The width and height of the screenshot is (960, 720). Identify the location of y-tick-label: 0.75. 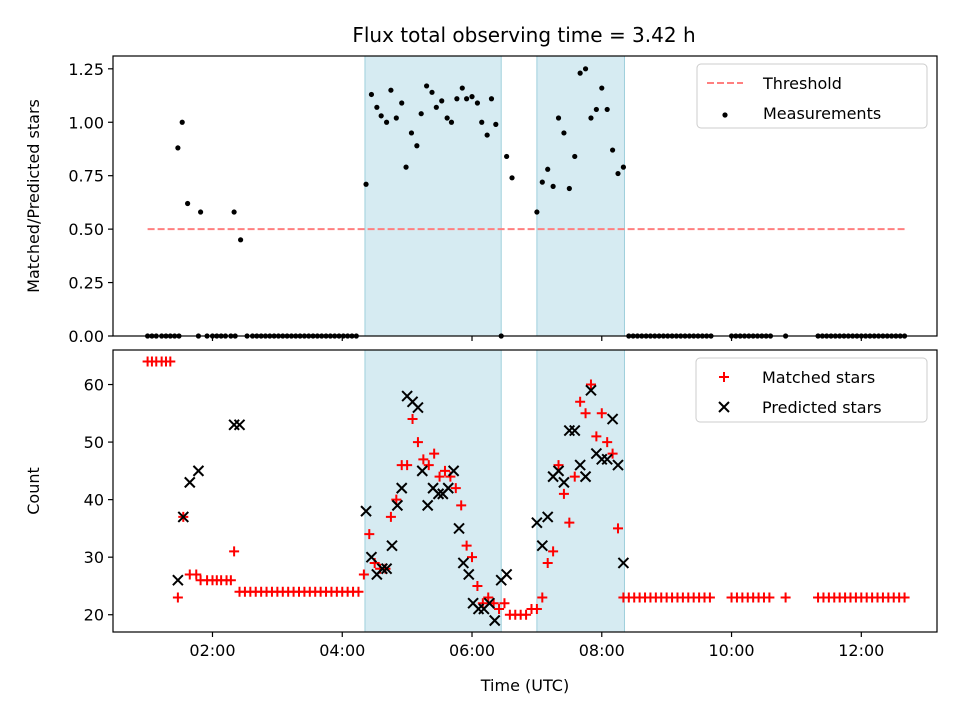
(86, 176).